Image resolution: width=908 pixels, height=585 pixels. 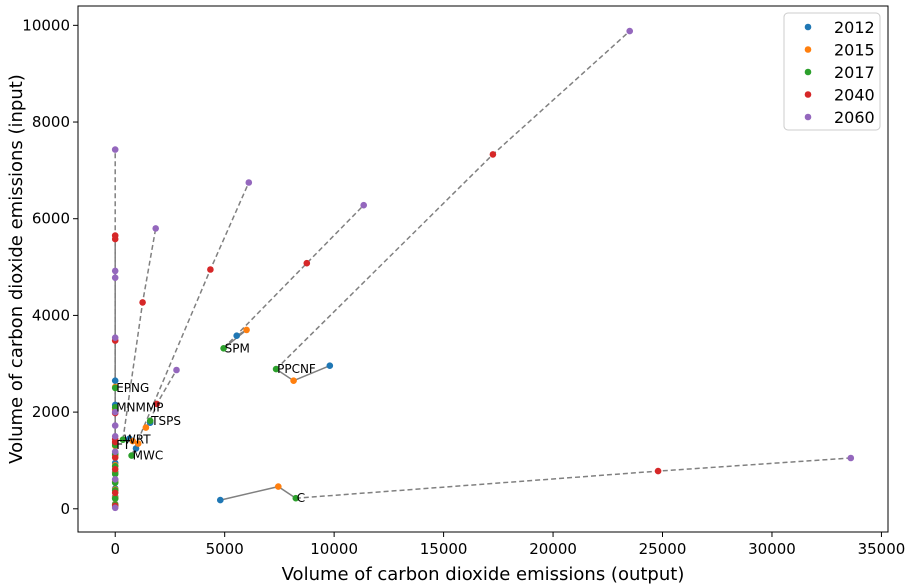 What do you see at coordinates (444, 549) in the screenshot?
I see `x-tick-label-15000: 15000` at bounding box center [444, 549].